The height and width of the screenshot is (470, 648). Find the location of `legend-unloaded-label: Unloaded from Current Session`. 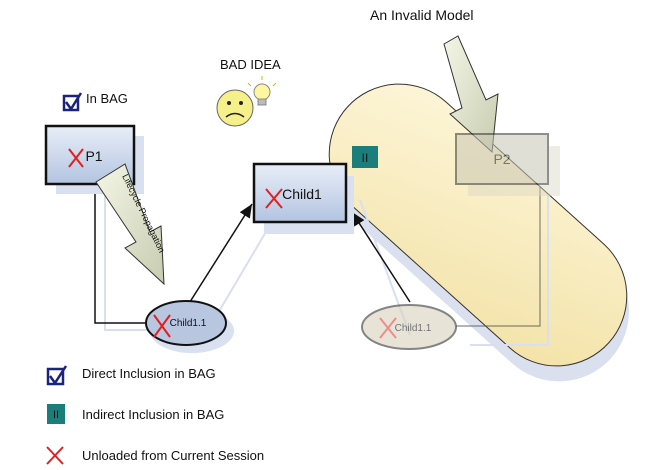

legend-unloaded-label: Unloaded from Current Session is located at coordinates (173, 455).